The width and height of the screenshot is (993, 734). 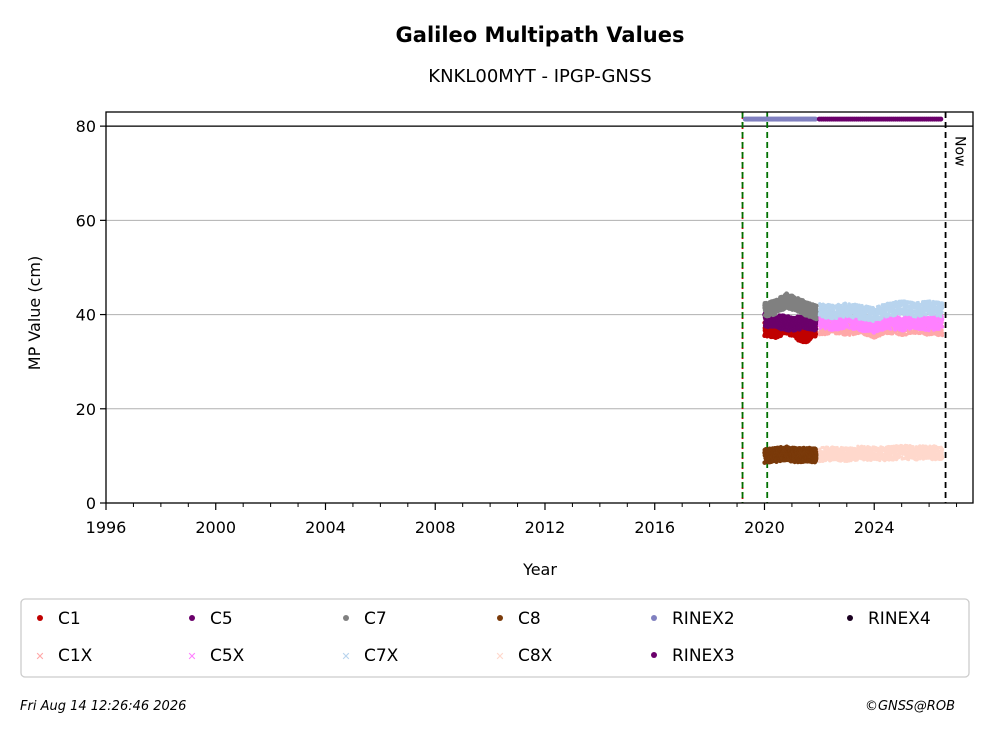 I want to click on chart-subtitle: KNKL00MYT - IPGP-GNSS, so click(x=539, y=76).